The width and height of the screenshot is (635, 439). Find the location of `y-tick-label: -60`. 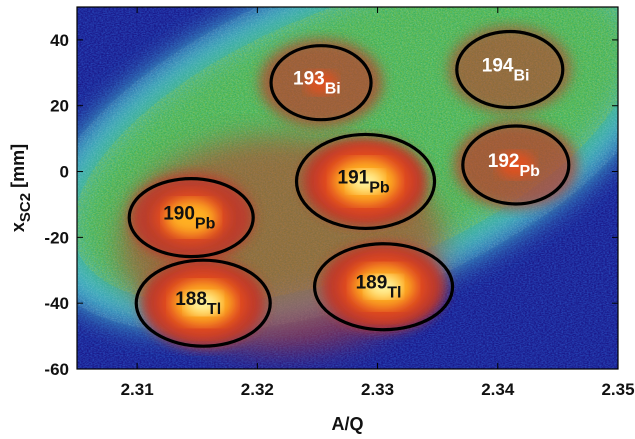

y-tick-label: -60 is located at coordinates (56, 369).